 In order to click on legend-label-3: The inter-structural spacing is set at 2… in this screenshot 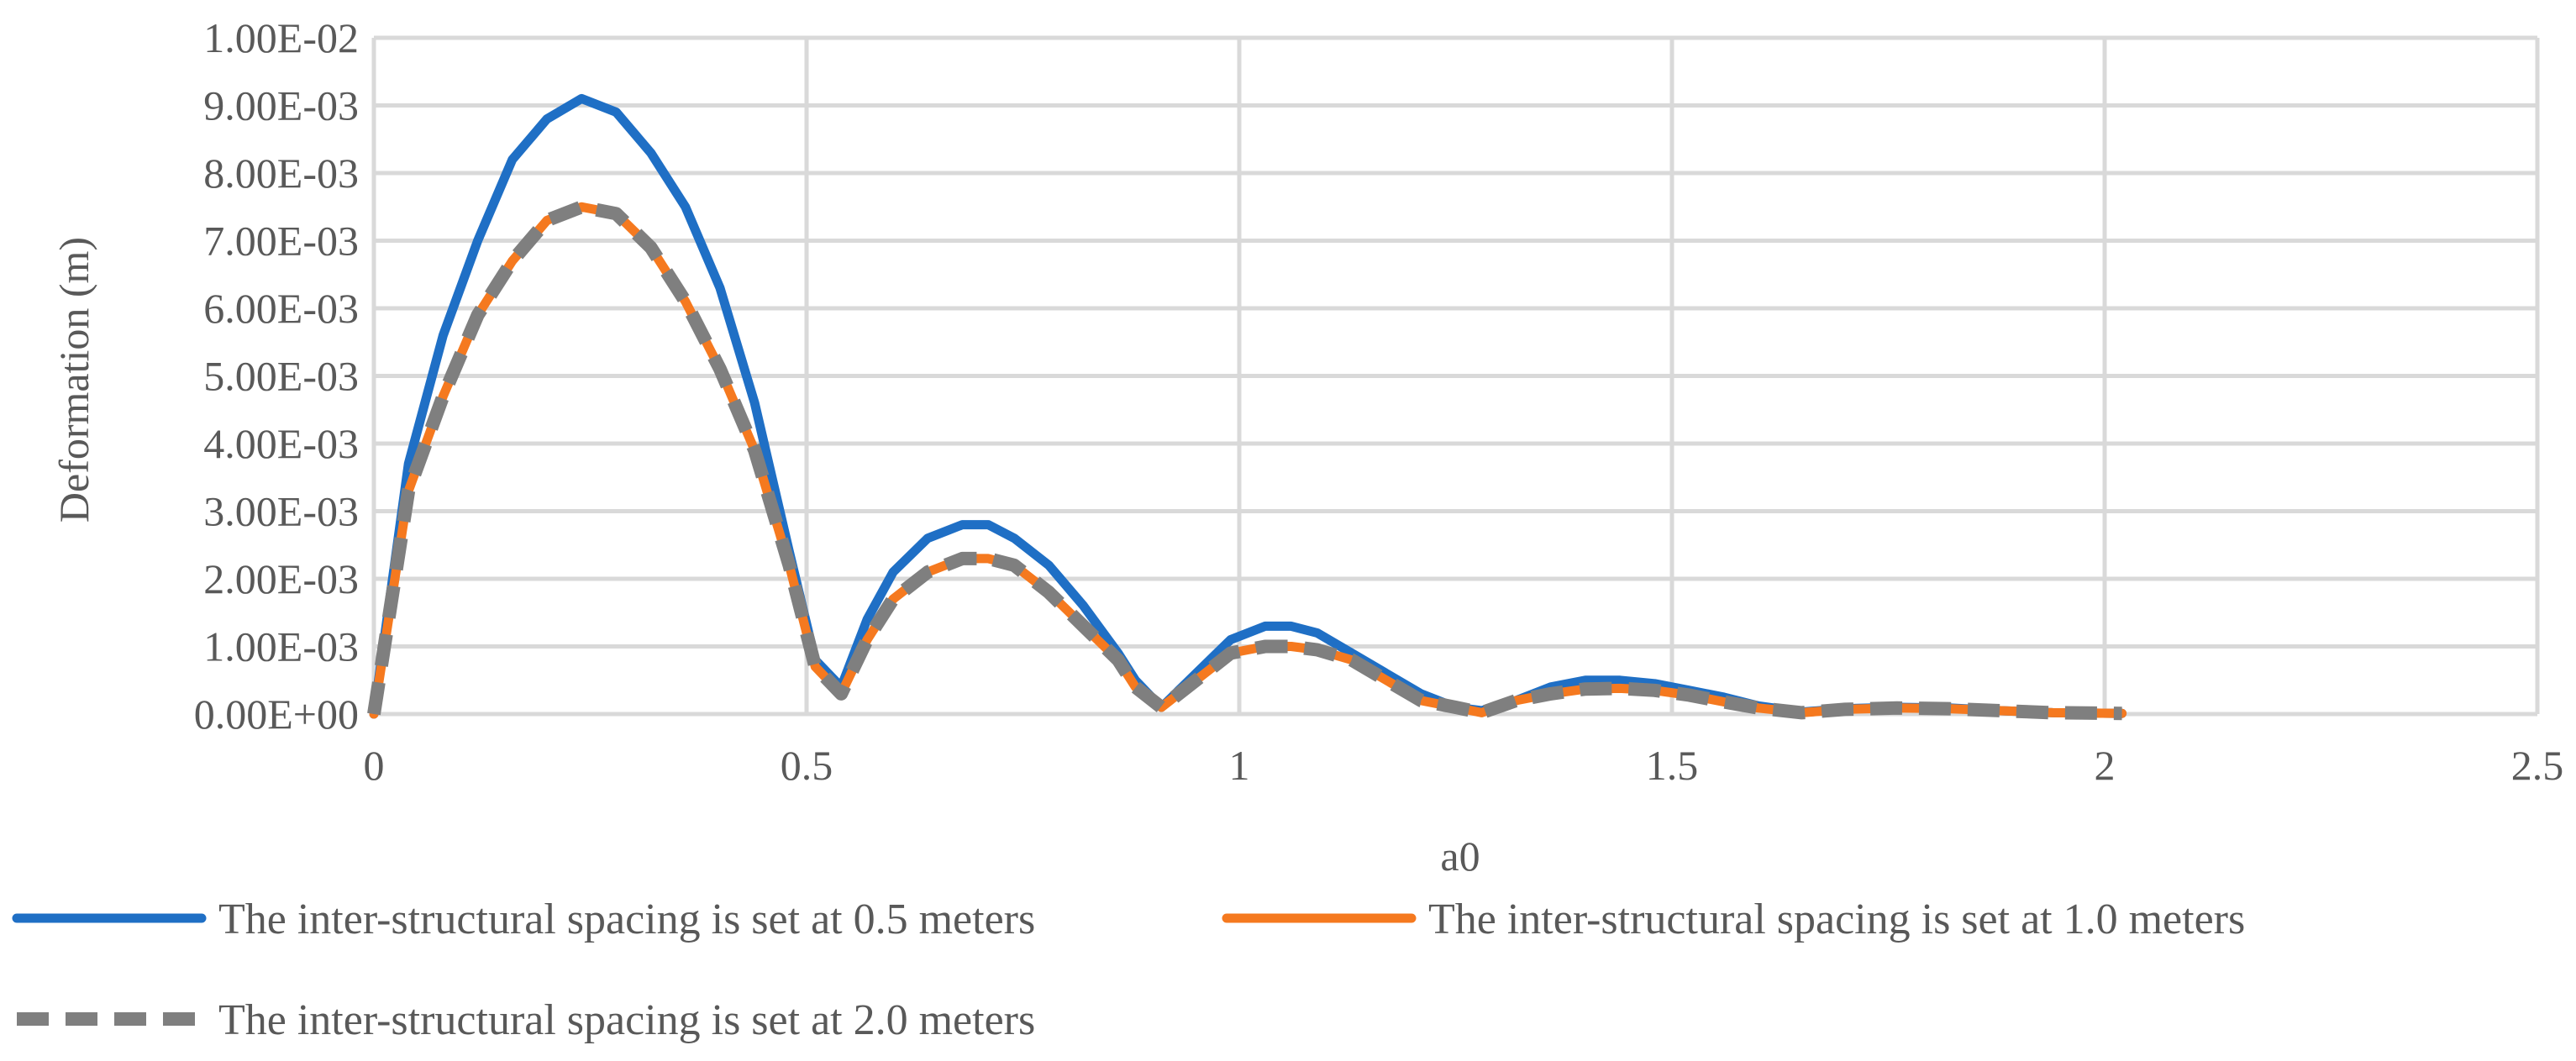, I will do `click(626, 1020)`.